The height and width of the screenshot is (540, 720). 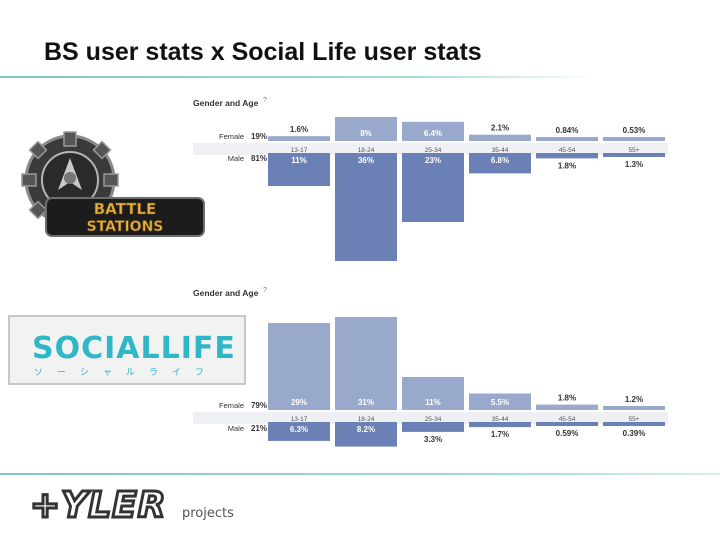 What do you see at coordinates (366, 429) in the screenshot?
I see `data-label-male: 8.2%` at bounding box center [366, 429].